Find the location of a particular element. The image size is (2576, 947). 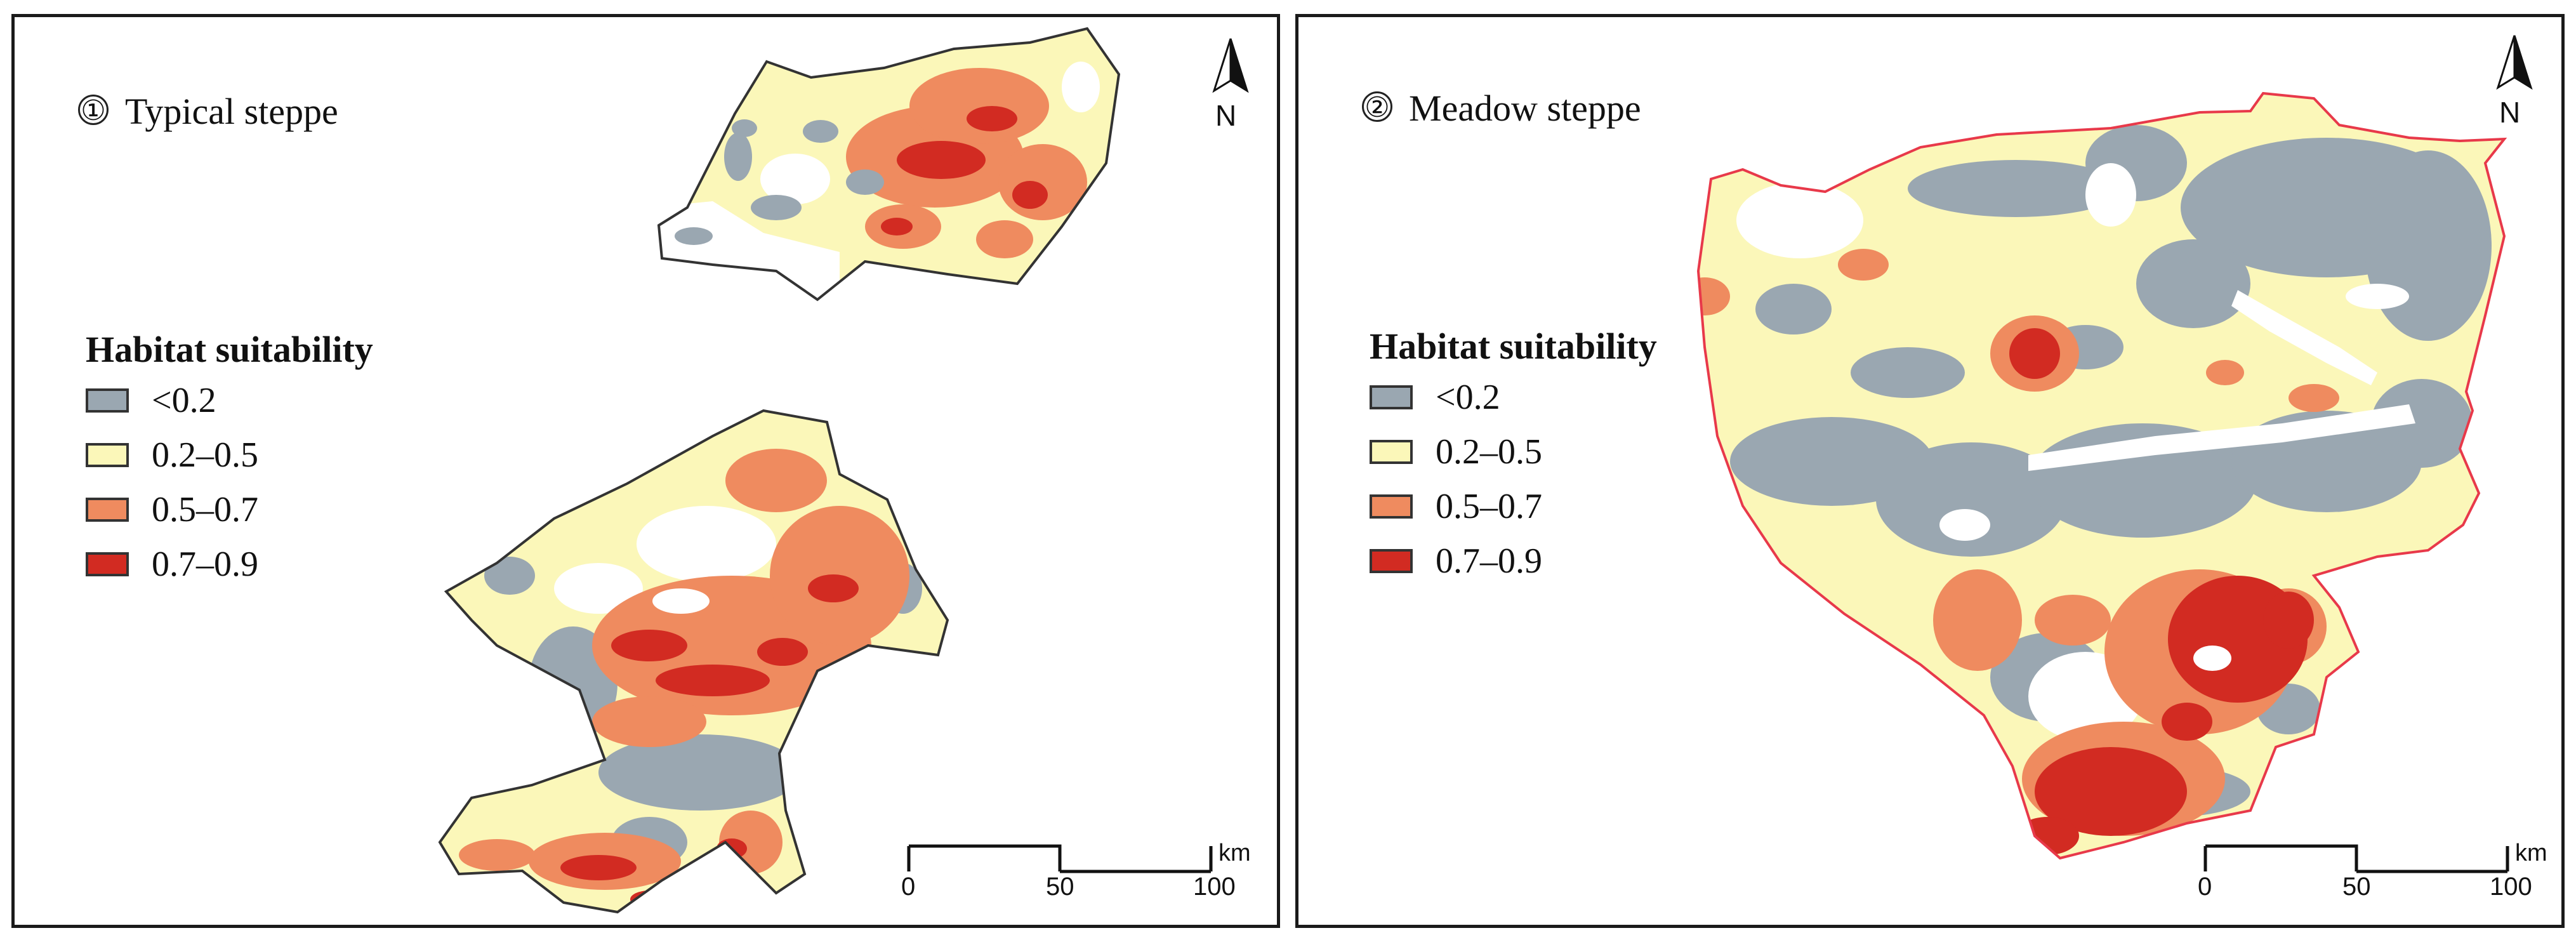

panel-number: ② is located at coordinates (1377, 107).